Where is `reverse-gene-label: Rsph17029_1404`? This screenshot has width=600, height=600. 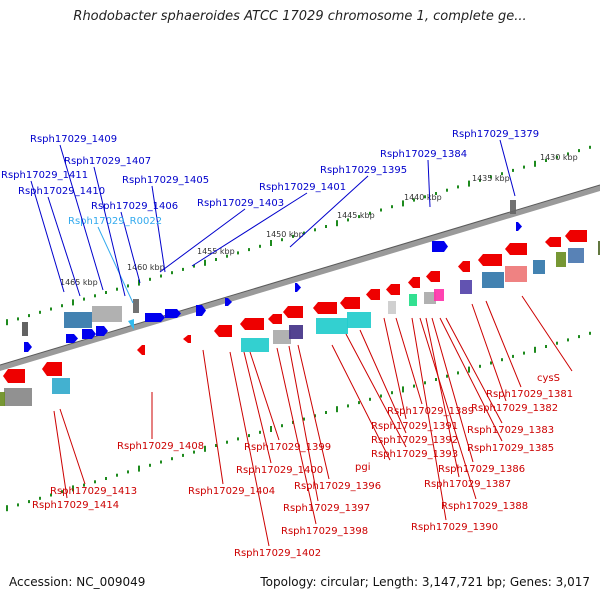 reverse-gene-label: Rsph17029_1404 is located at coordinates (231, 491).